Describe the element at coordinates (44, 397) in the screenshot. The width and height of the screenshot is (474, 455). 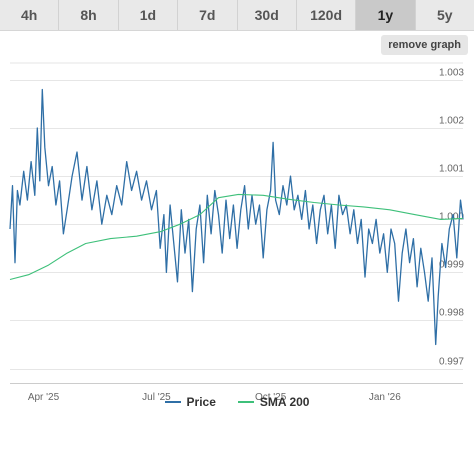
I see `x-tick-label: Apr '25` at that location.